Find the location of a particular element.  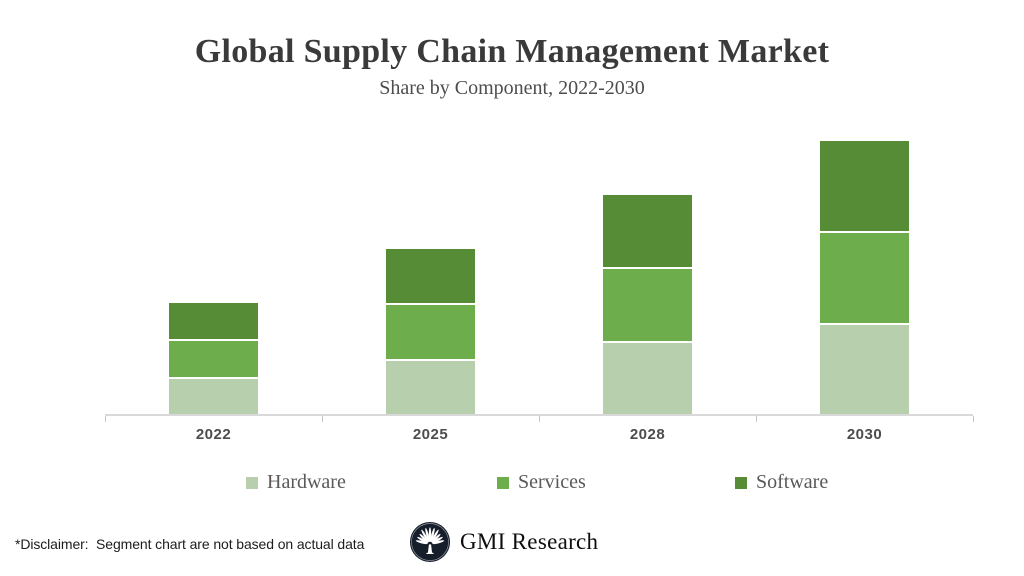

legend-label-hardware: Hardware is located at coordinates (306, 482).